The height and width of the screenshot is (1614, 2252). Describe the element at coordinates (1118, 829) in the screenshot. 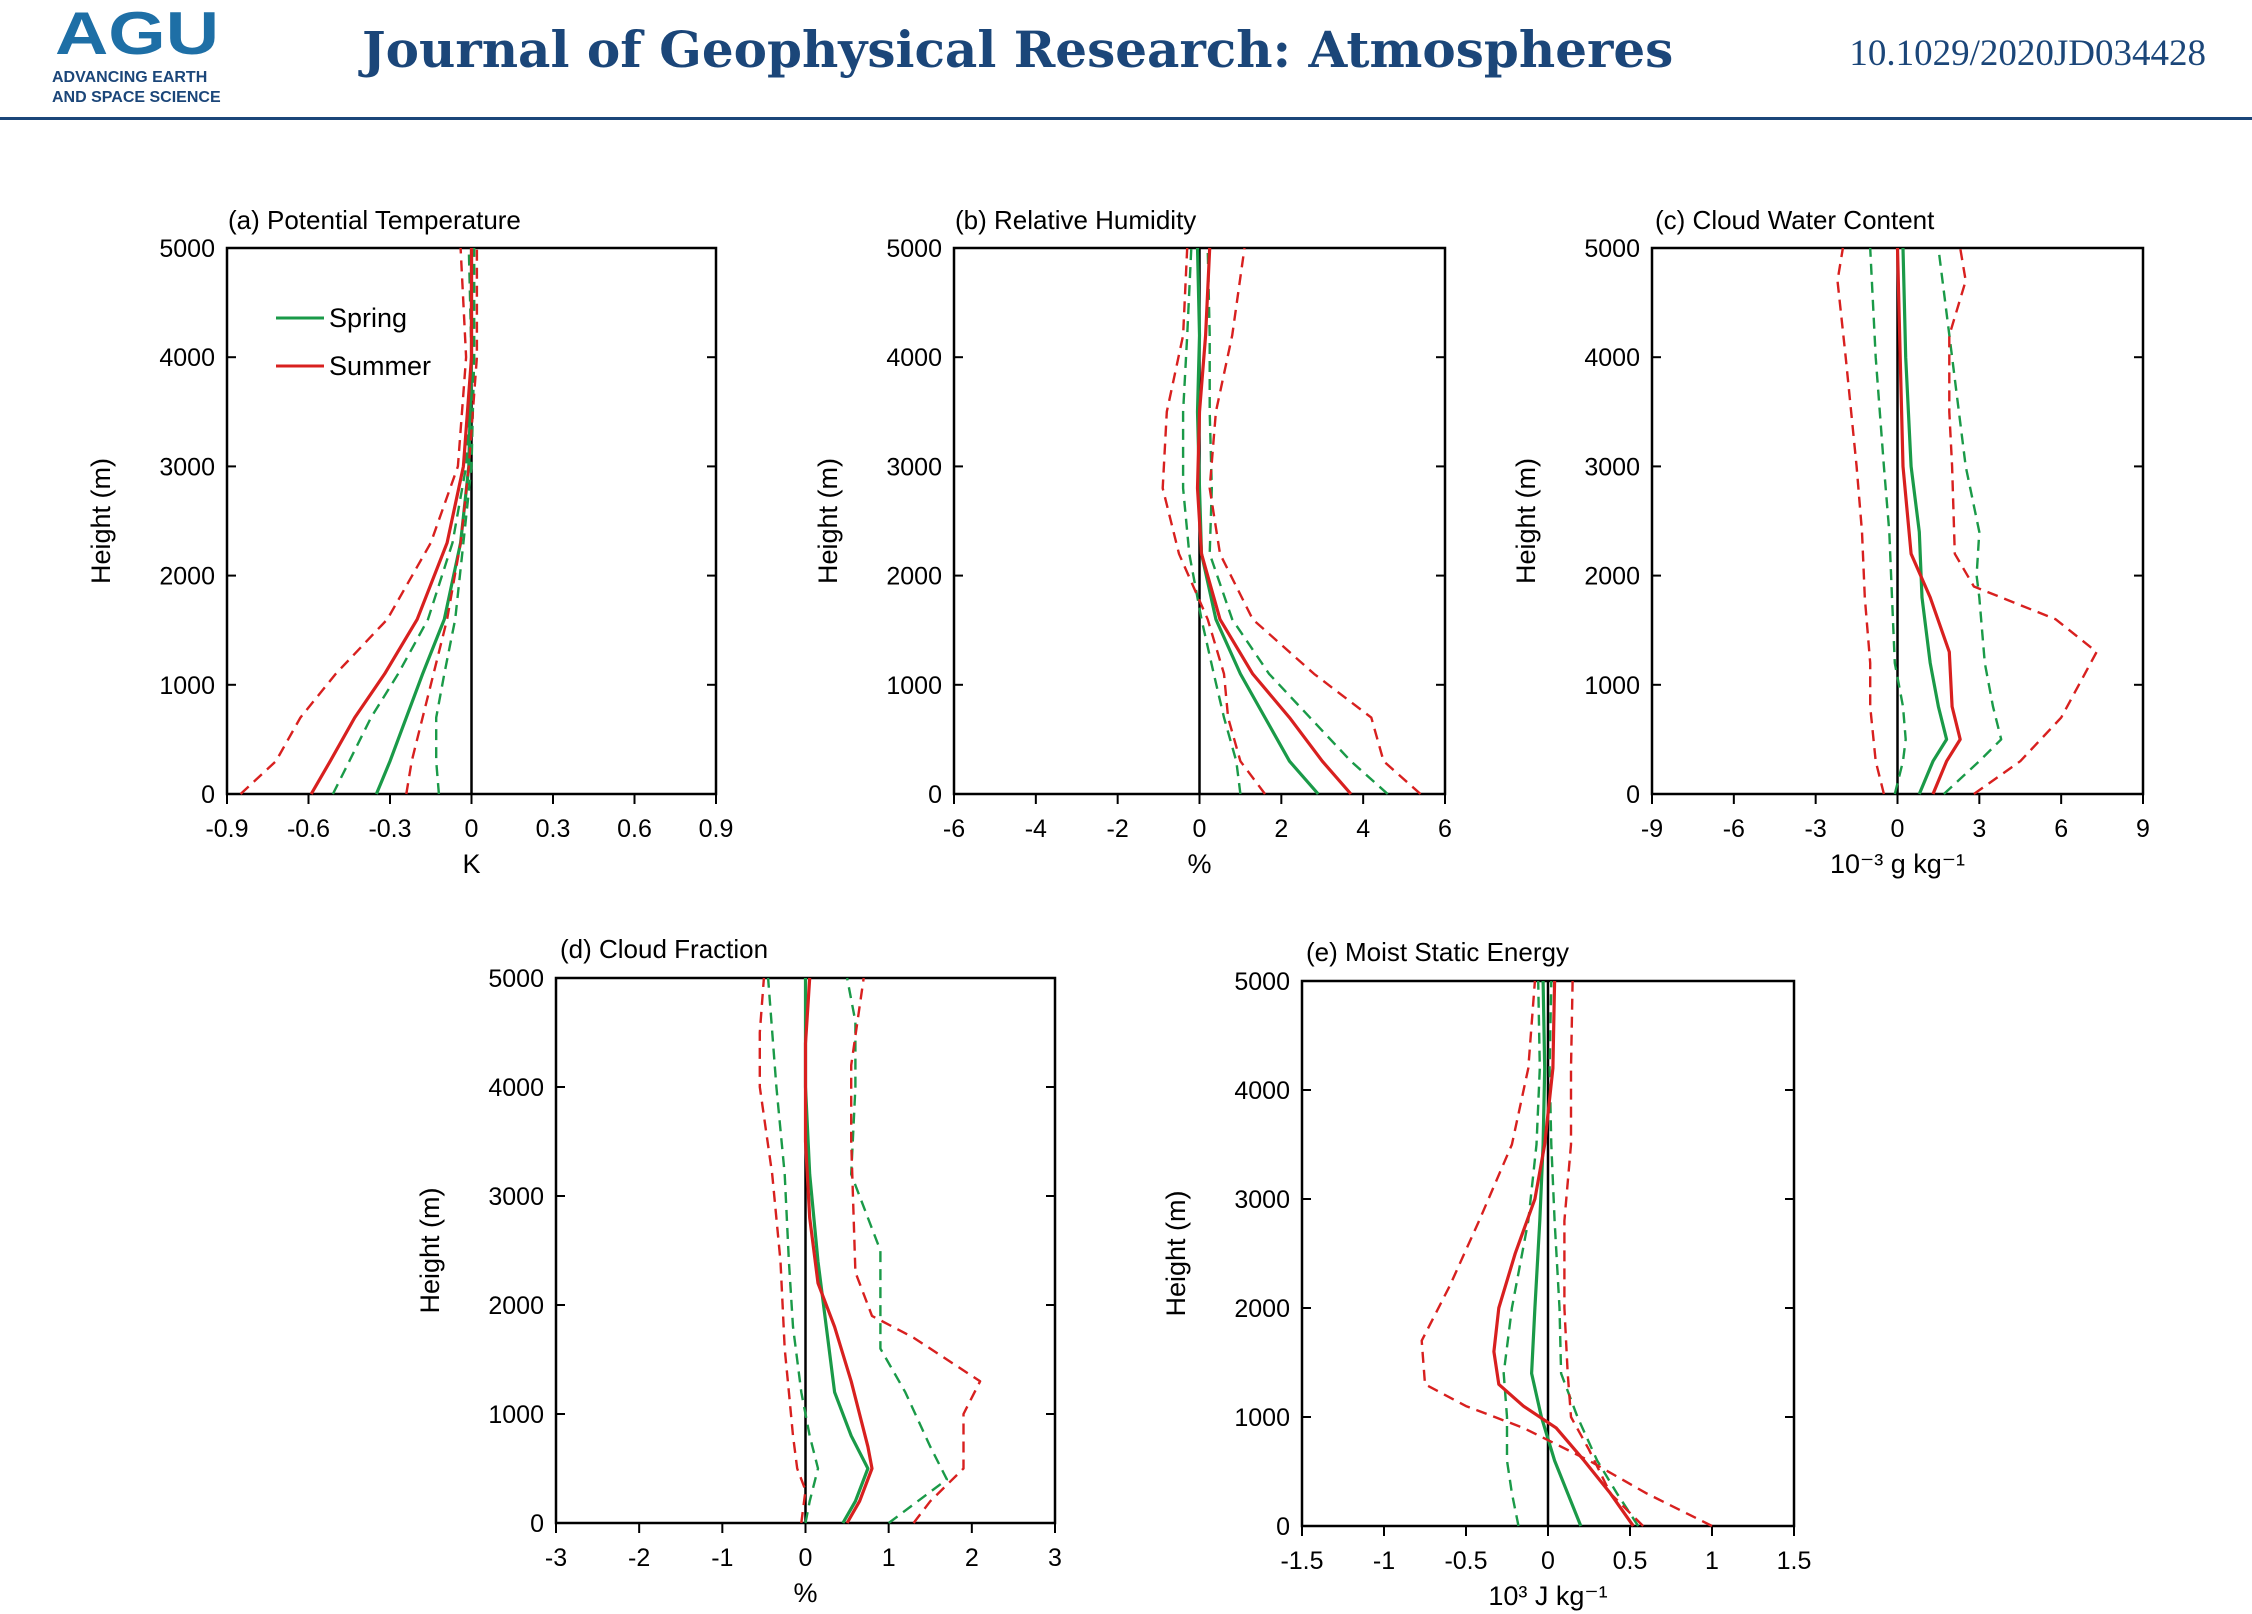

I see `x-tick-label: -2` at that location.